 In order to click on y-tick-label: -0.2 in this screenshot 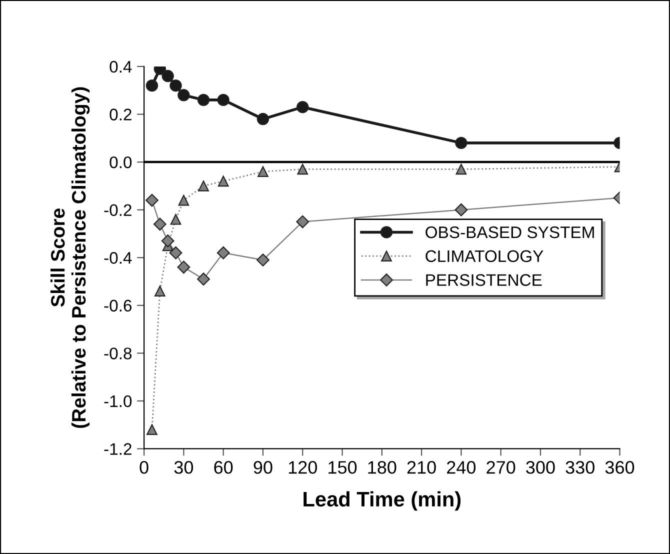, I will do `click(118, 210)`.